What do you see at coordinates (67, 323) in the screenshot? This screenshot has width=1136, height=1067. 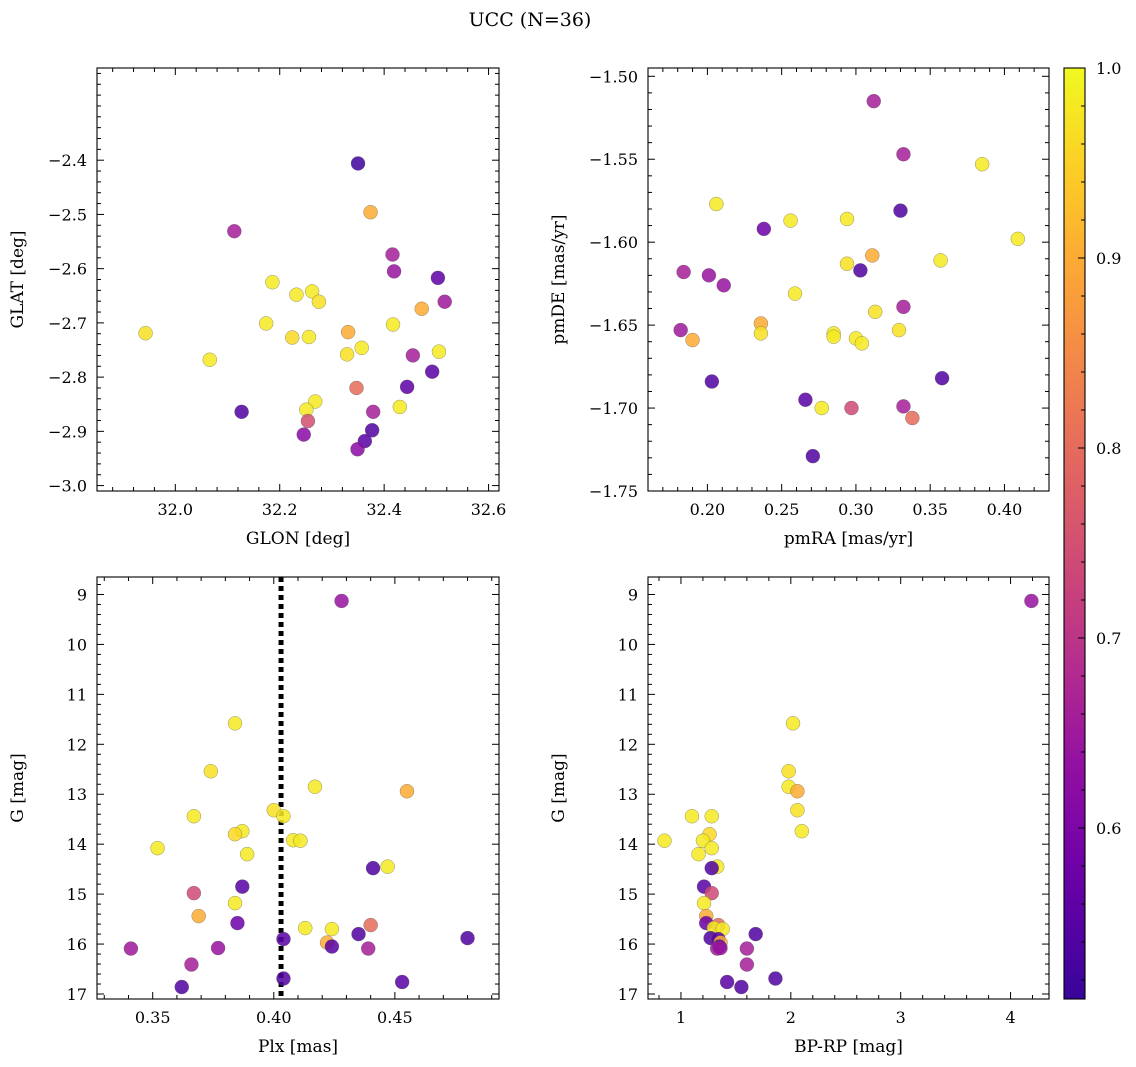 I see `y-tick-label: −2.7` at bounding box center [67, 323].